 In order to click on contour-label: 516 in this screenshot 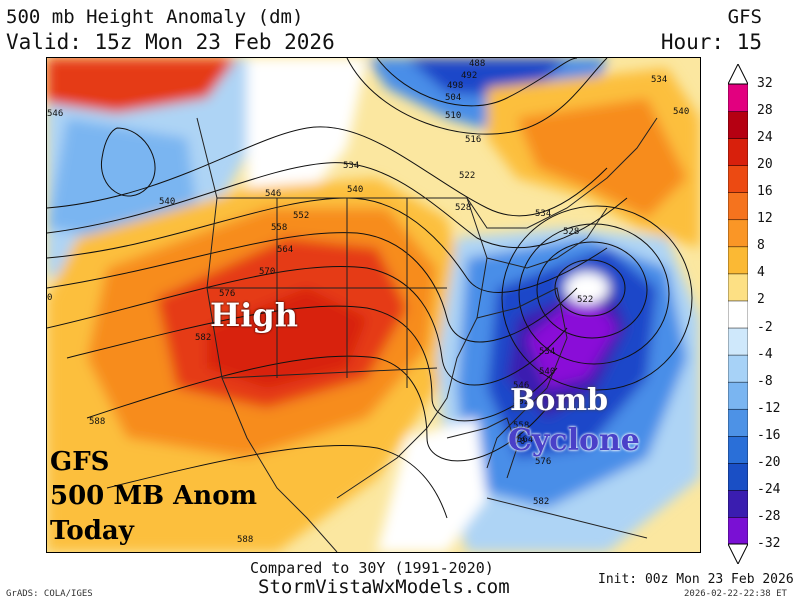, I will do `click(473, 140)`.